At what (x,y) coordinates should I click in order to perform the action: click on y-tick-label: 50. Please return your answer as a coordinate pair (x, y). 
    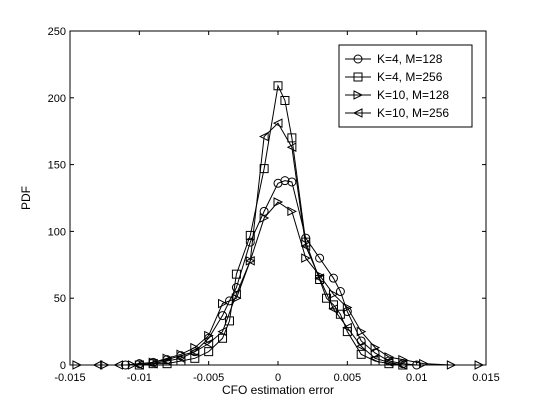
    Looking at the image, I should click on (60, 299).